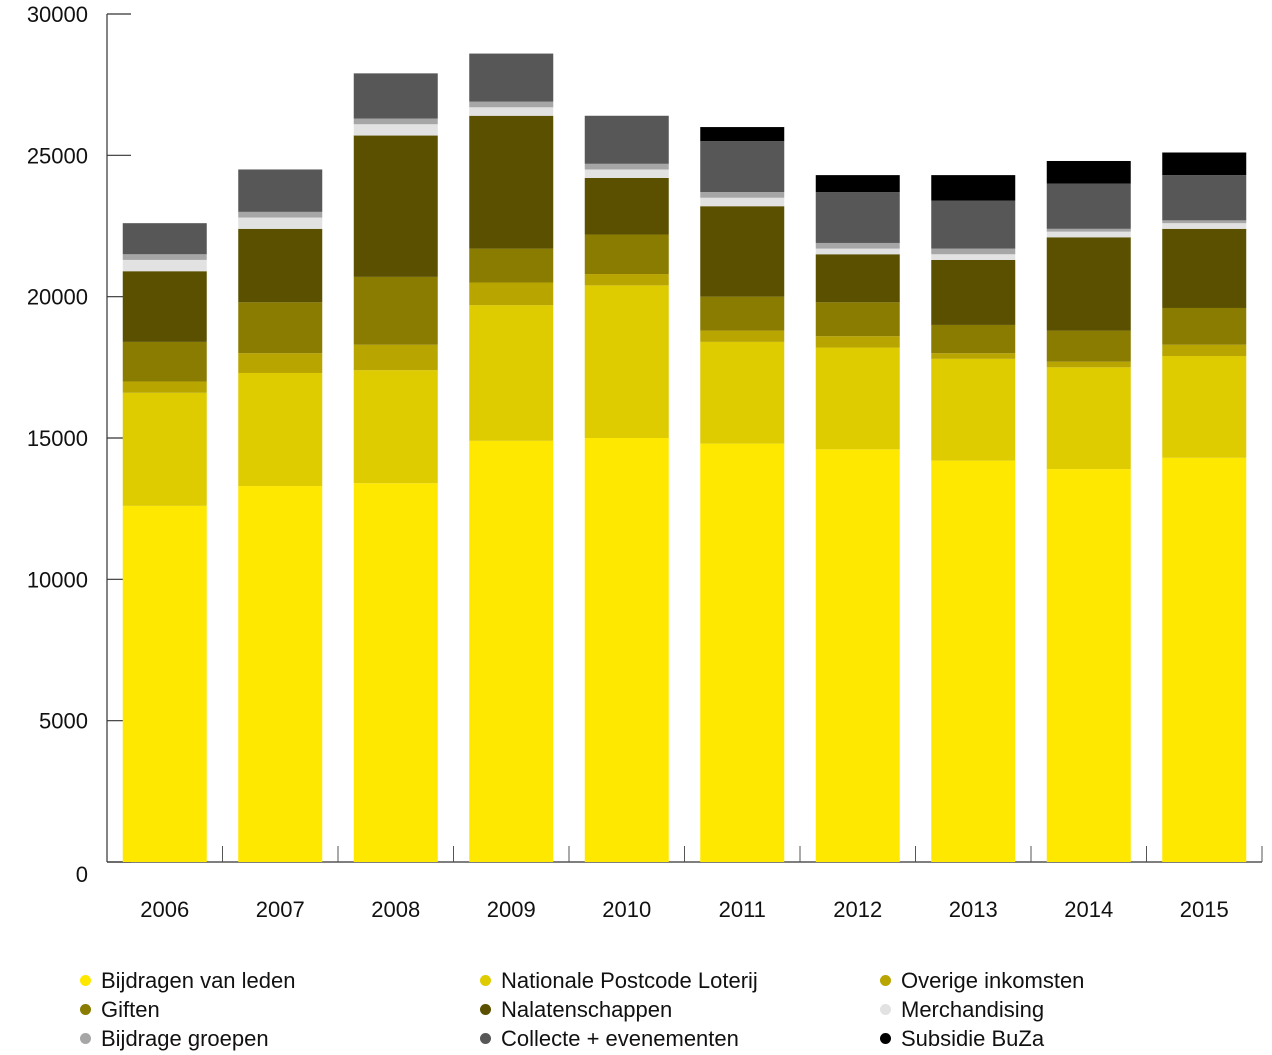 Image resolution: width=1272 pixels, height=1055 pixels. I want to click on x-tick-label: 2012, so click(857, 909).